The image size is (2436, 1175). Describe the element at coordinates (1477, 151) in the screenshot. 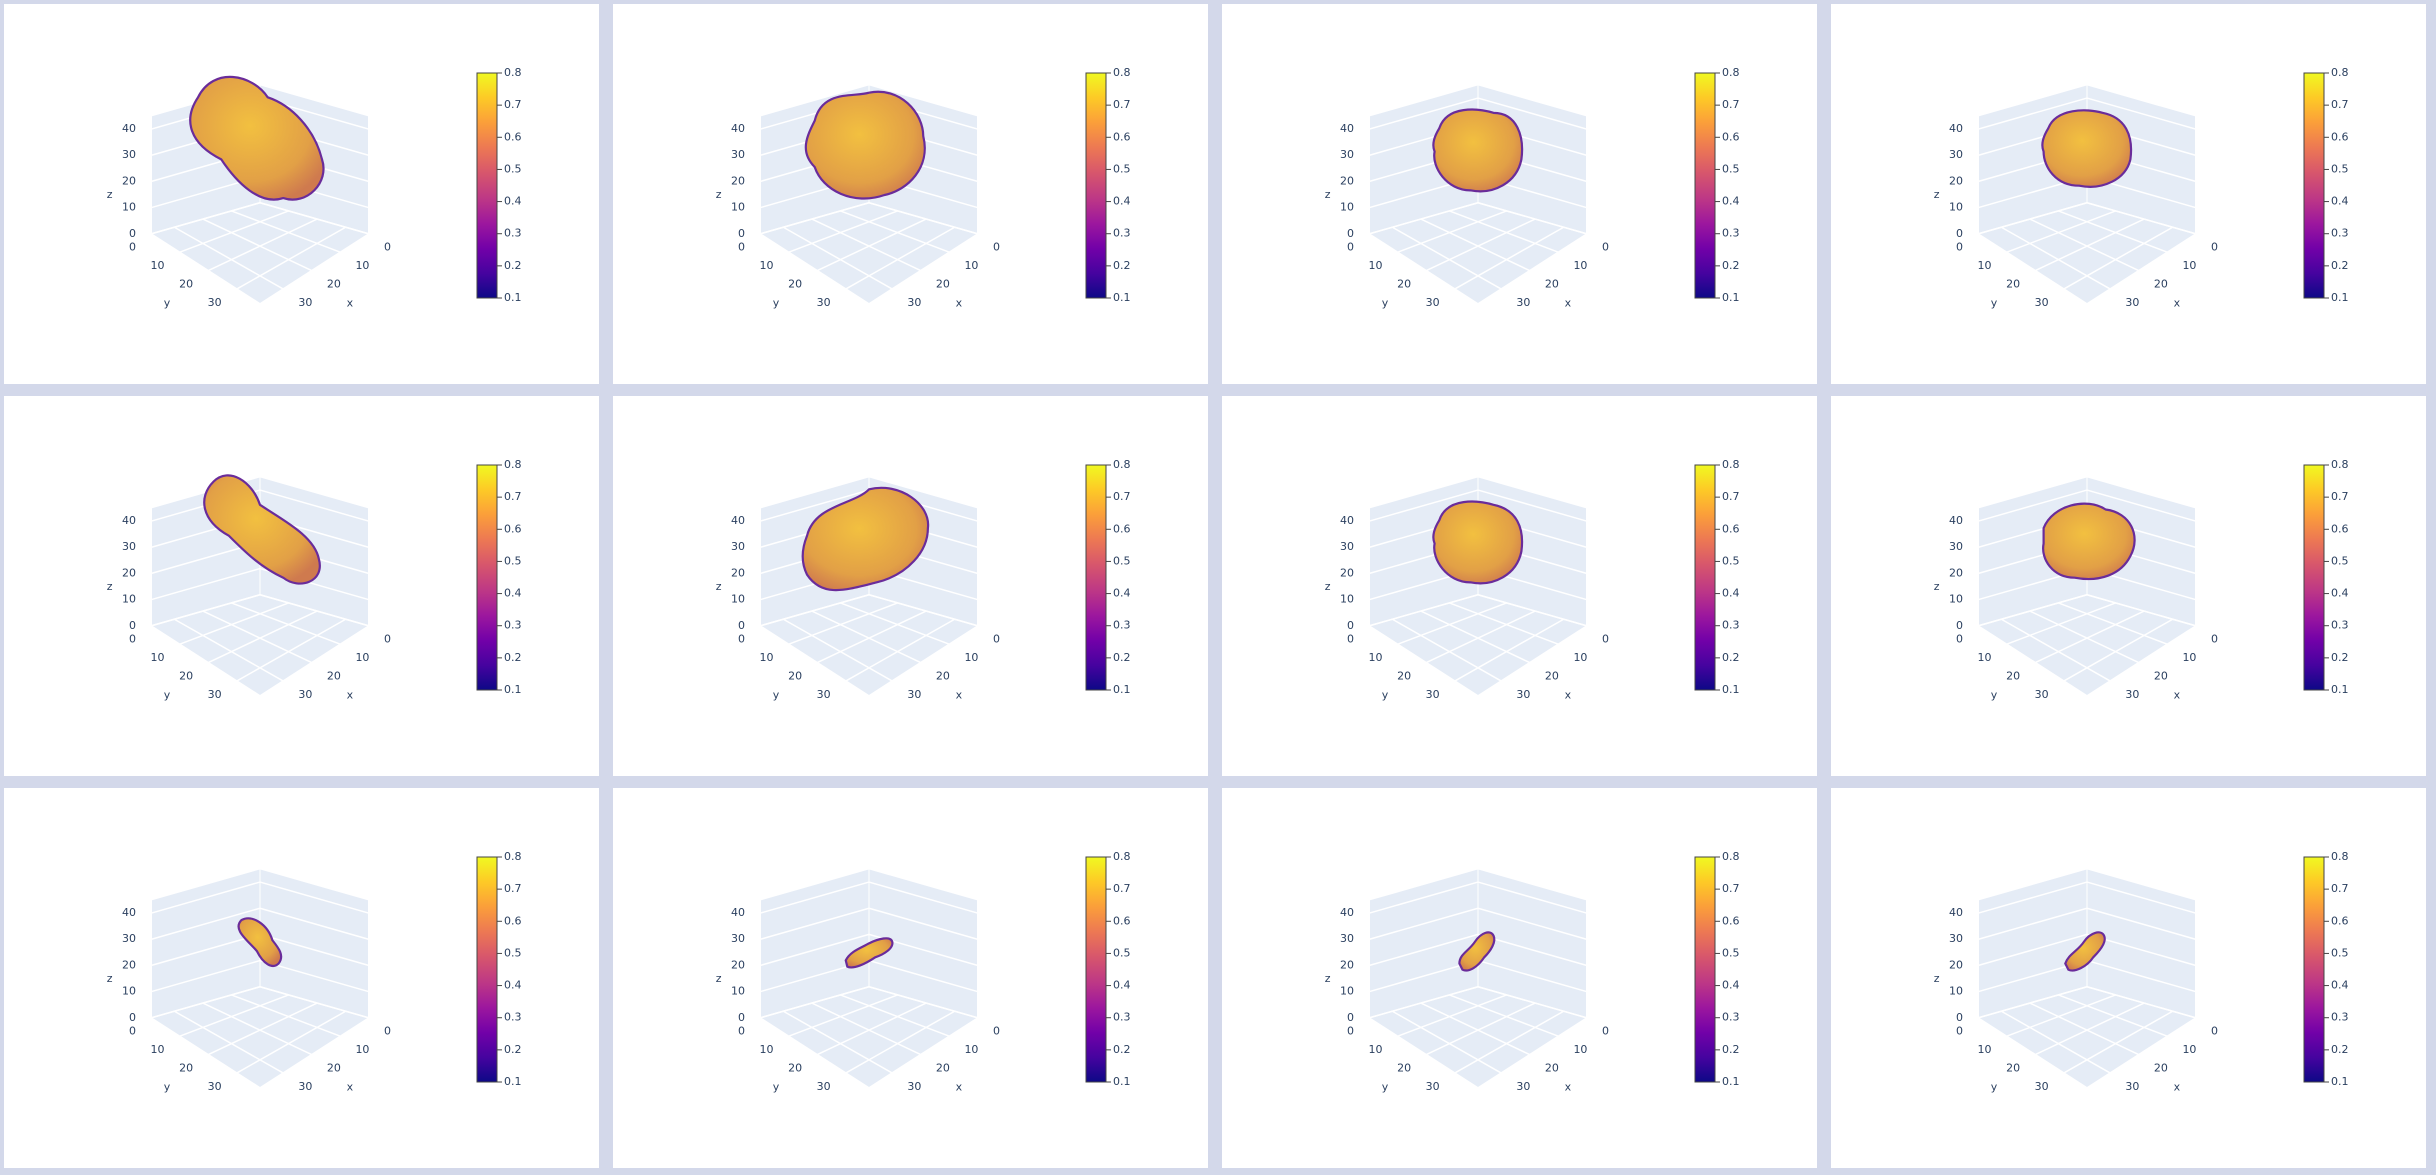

I see `isosurface-shape` at that location.